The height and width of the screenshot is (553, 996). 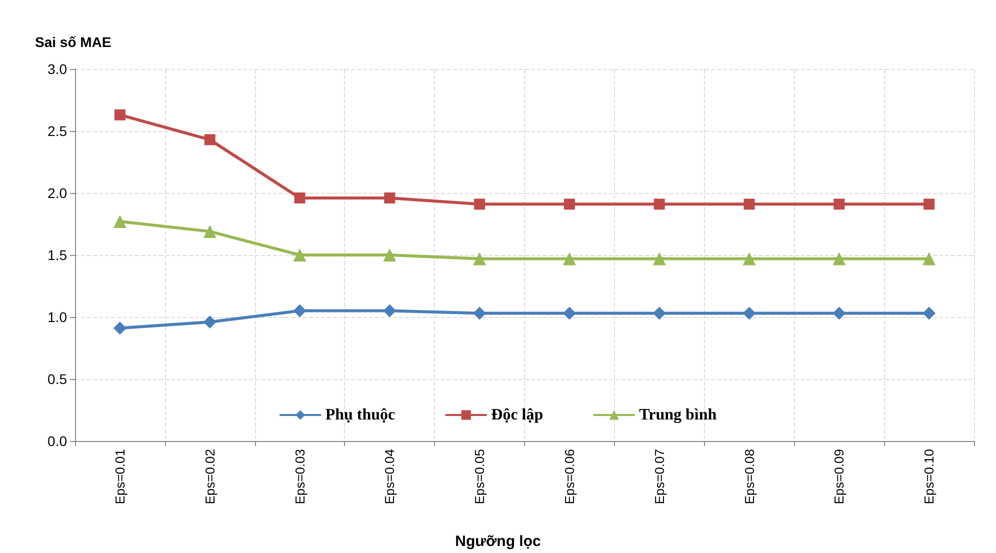 What do you see at coordinates (73, 42) in the screenshot?
I see `y-axis-title: Sai số MAE` at bounding box center [73, 42].